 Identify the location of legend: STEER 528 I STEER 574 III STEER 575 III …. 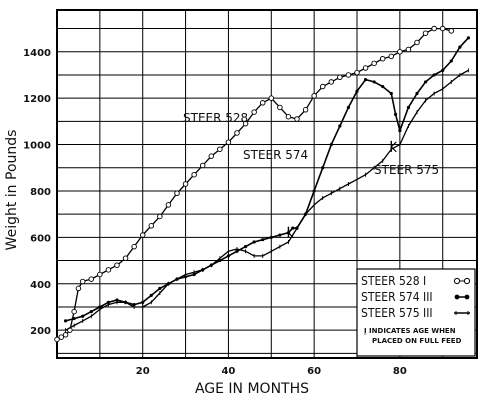
(416, 312).